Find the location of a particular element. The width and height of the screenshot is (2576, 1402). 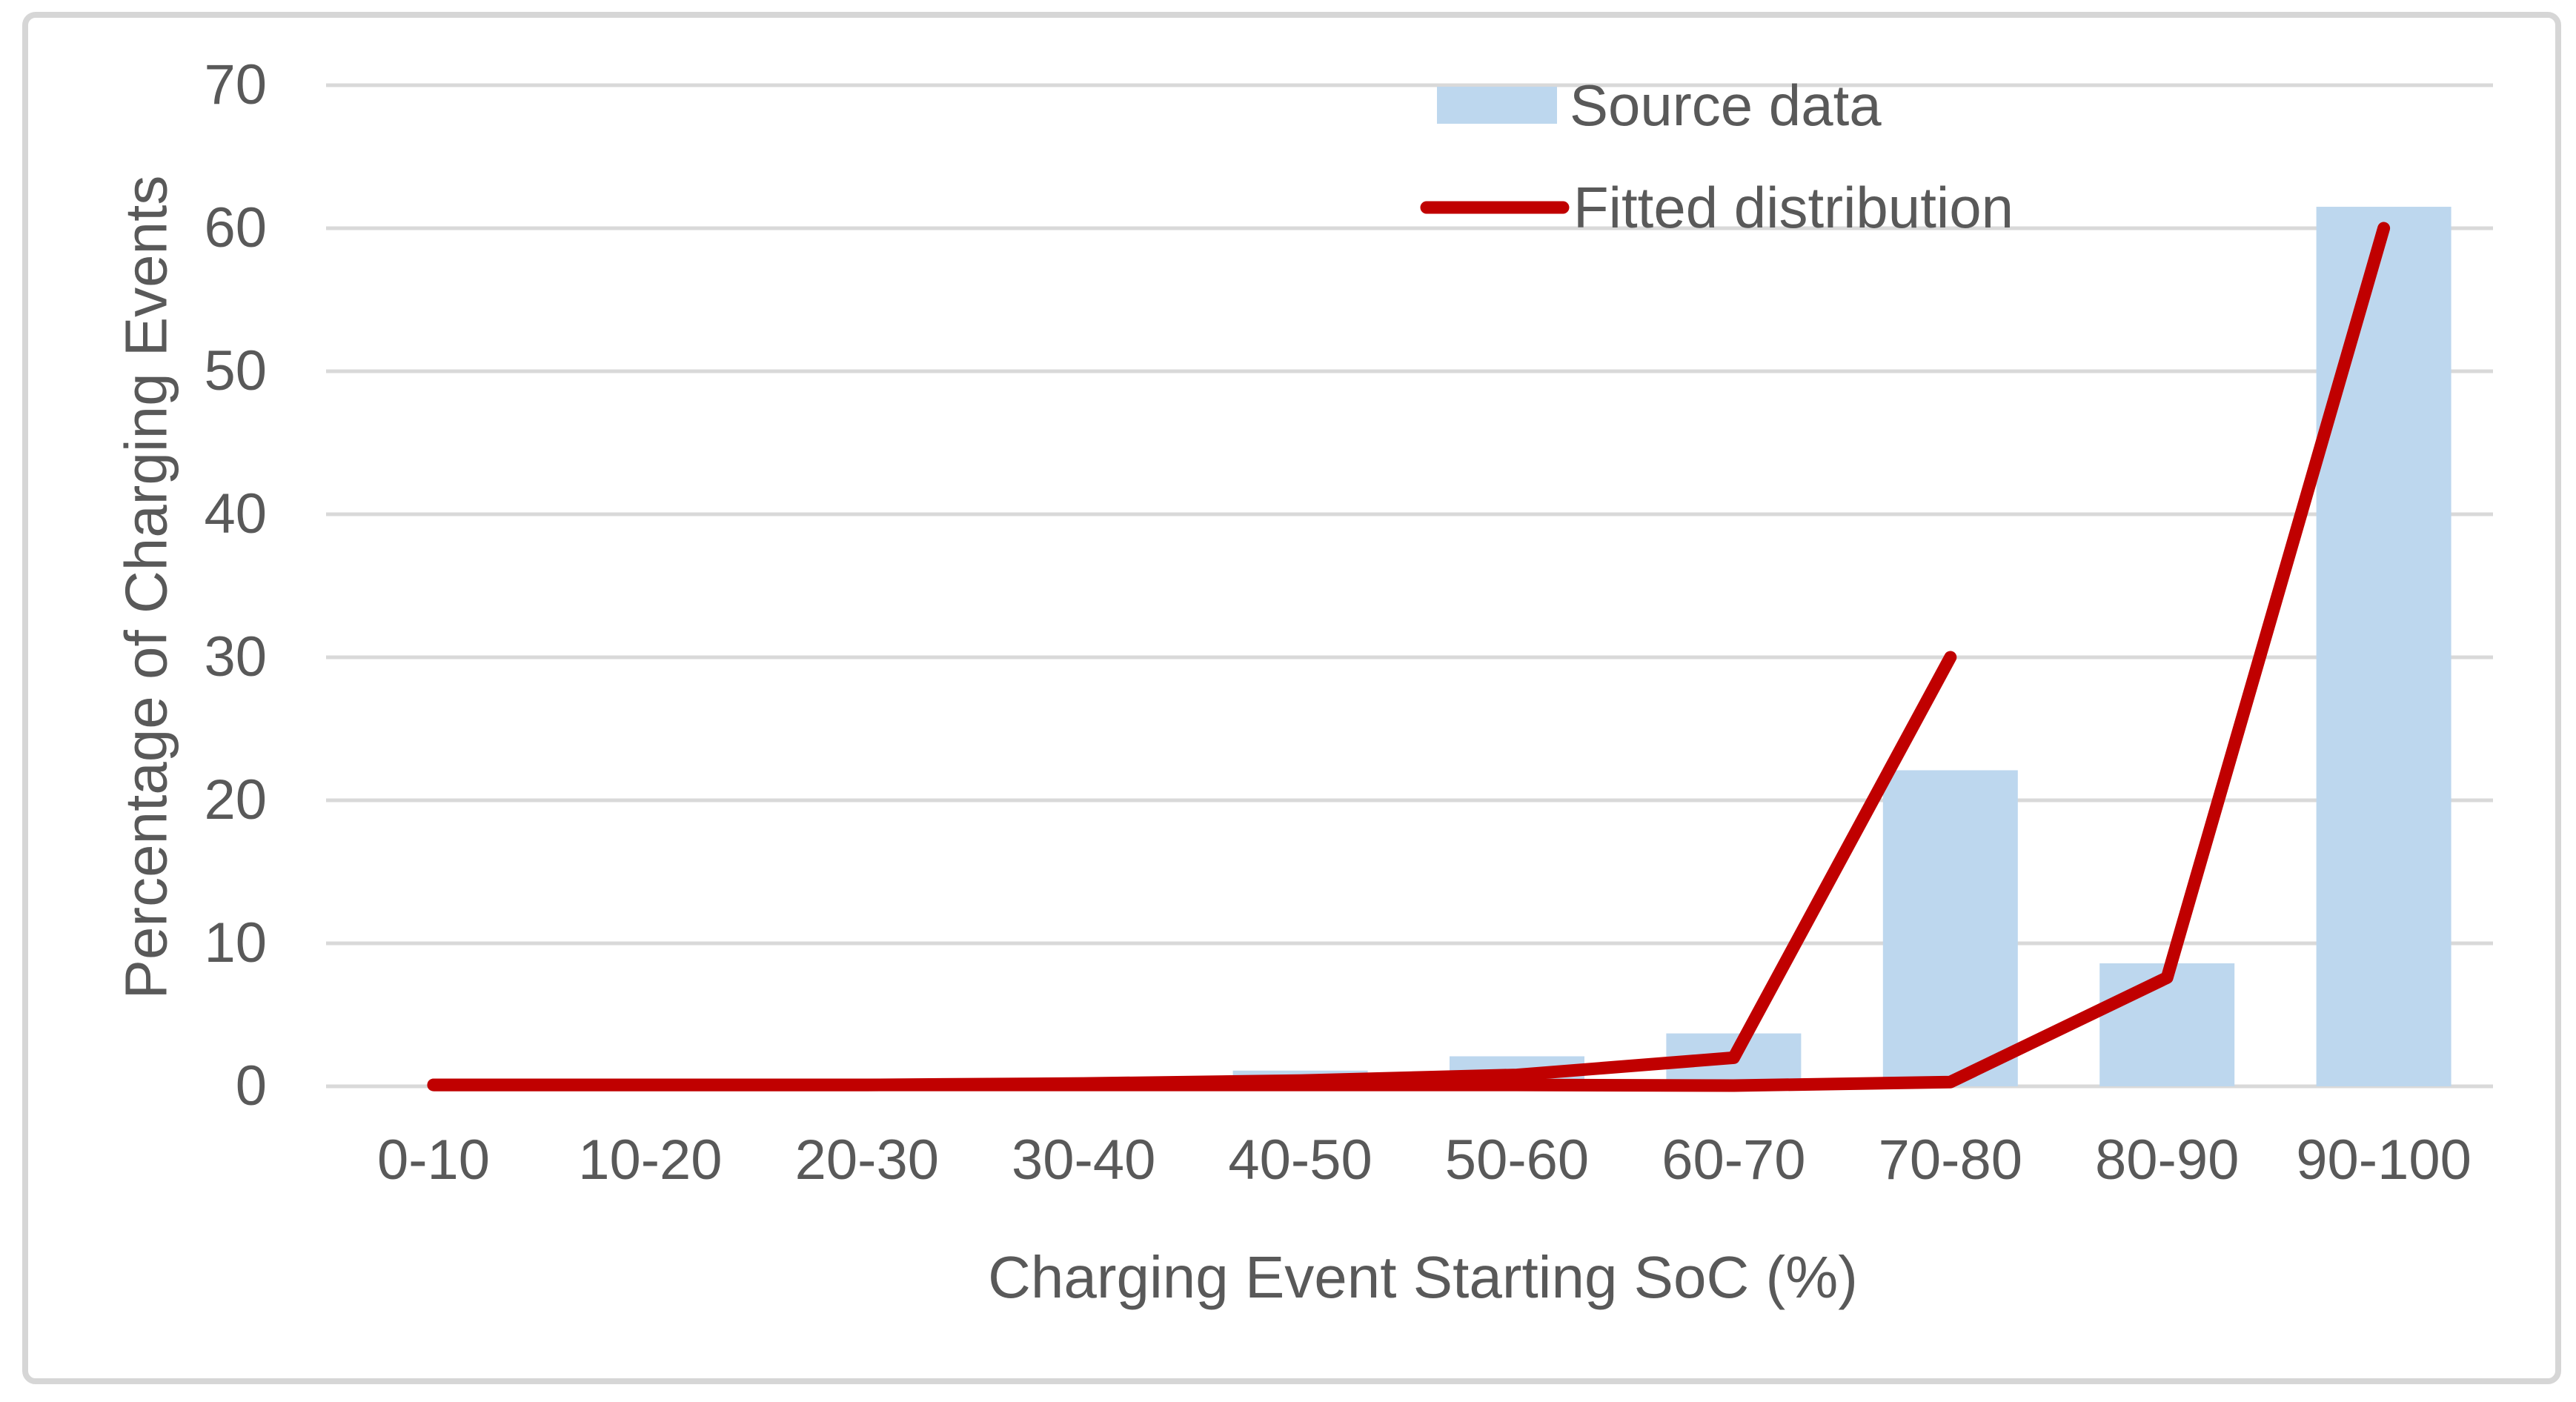

x-tick-label-60-70: 60-70 is located at coordinates (1734, 1160).